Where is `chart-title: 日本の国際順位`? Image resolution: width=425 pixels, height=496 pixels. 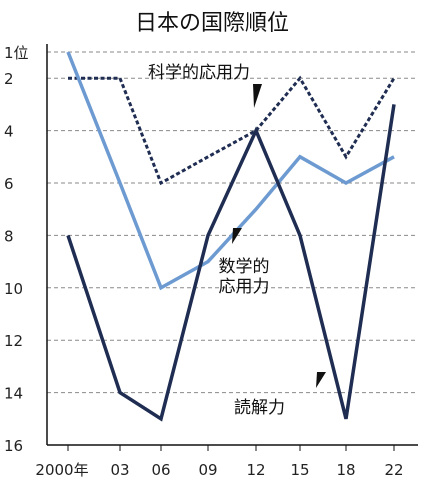 chart-title: 日本の国際順位 is located at coordinates (212, 23).